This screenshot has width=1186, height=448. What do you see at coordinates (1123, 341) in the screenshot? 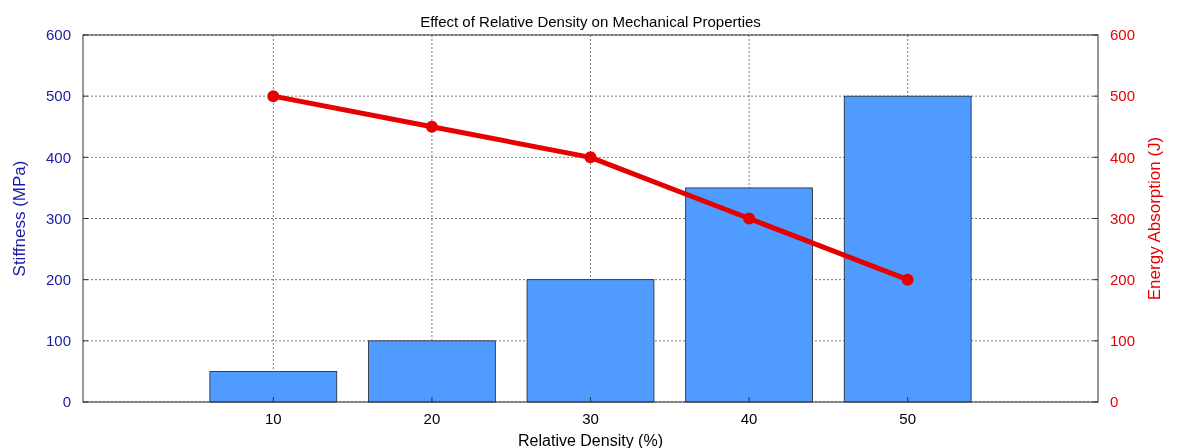
I see `y2-tick-label: 100` at bounding box center [1123, 341].